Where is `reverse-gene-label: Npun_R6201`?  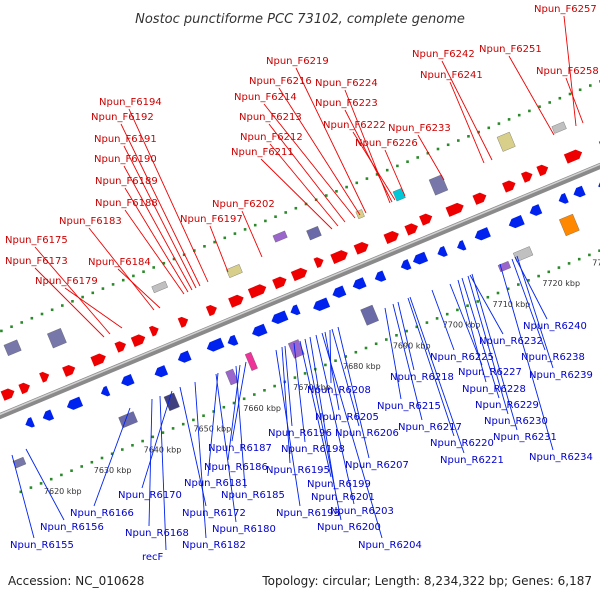
reverse-gene-label: Npun_R6201 is located at coordinates (343, 497).